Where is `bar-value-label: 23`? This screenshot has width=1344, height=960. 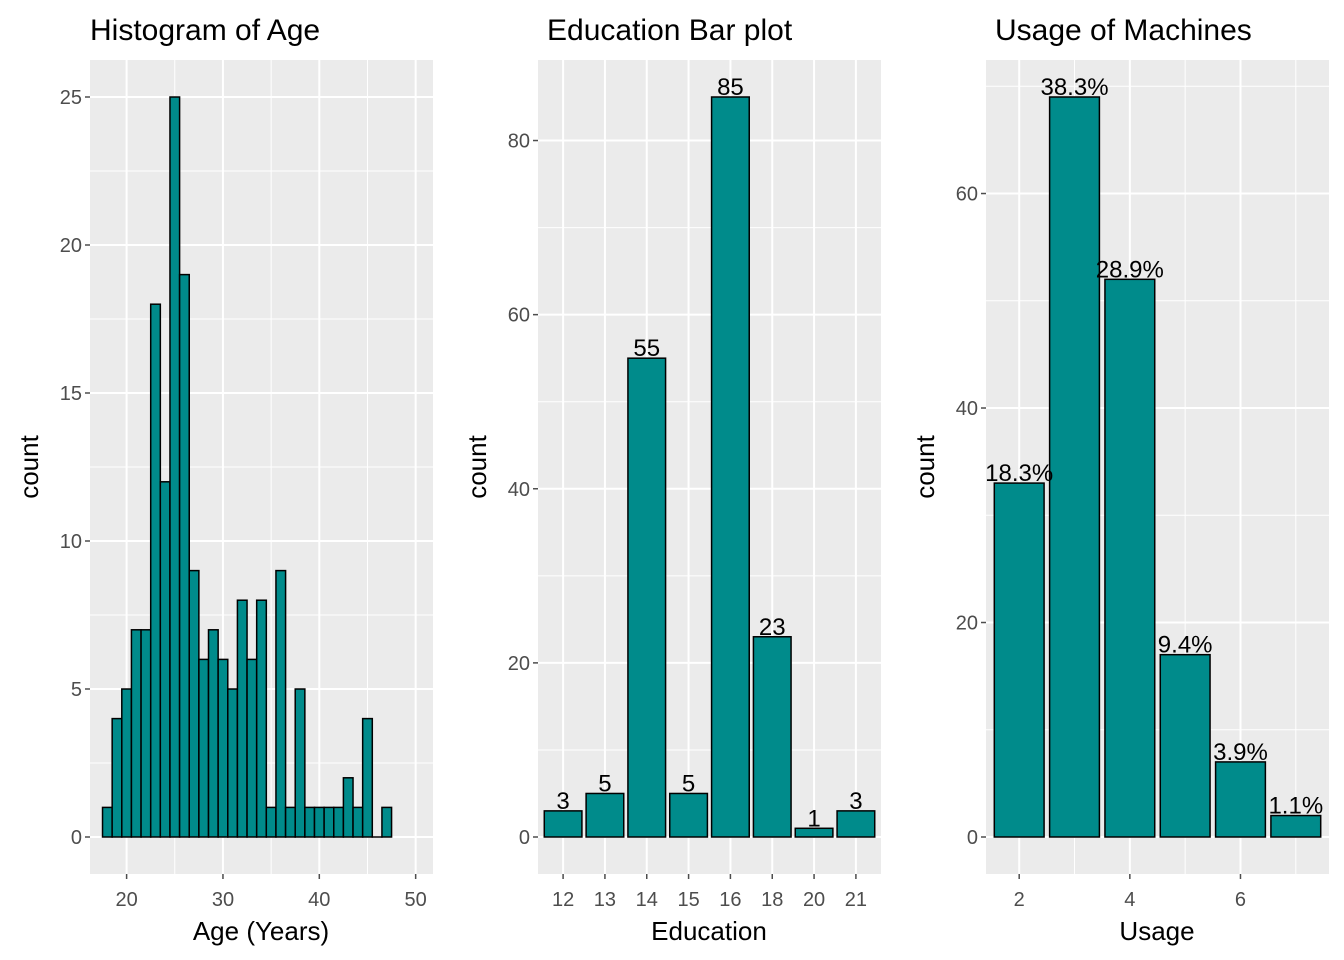
bar-value-label: 23 is located at coordinates (772, 627).